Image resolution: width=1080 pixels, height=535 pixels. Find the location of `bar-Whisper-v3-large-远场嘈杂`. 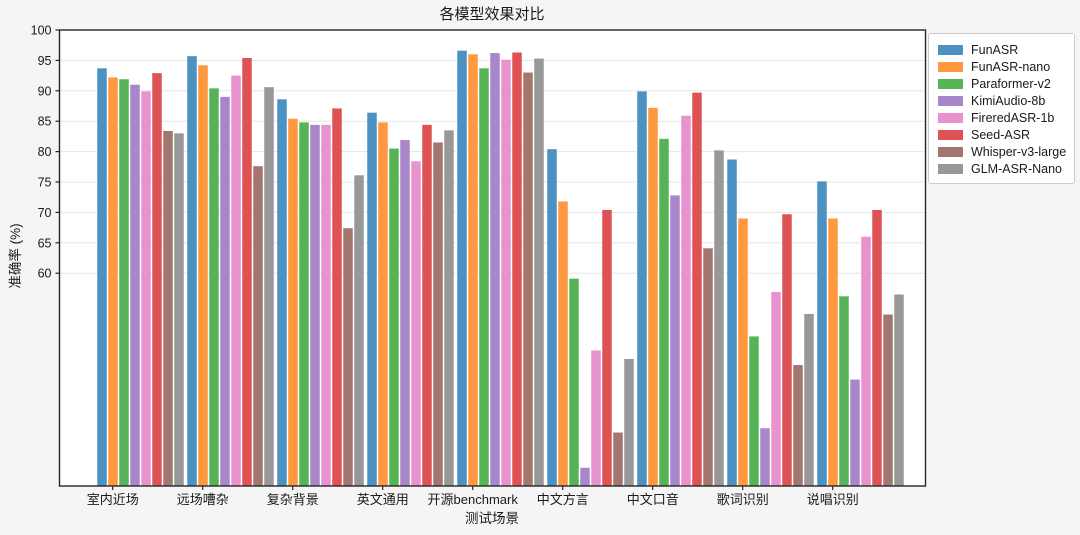

bar-Whisper-v3-large-远场嘈杂 is located at coordinates (258, 326).